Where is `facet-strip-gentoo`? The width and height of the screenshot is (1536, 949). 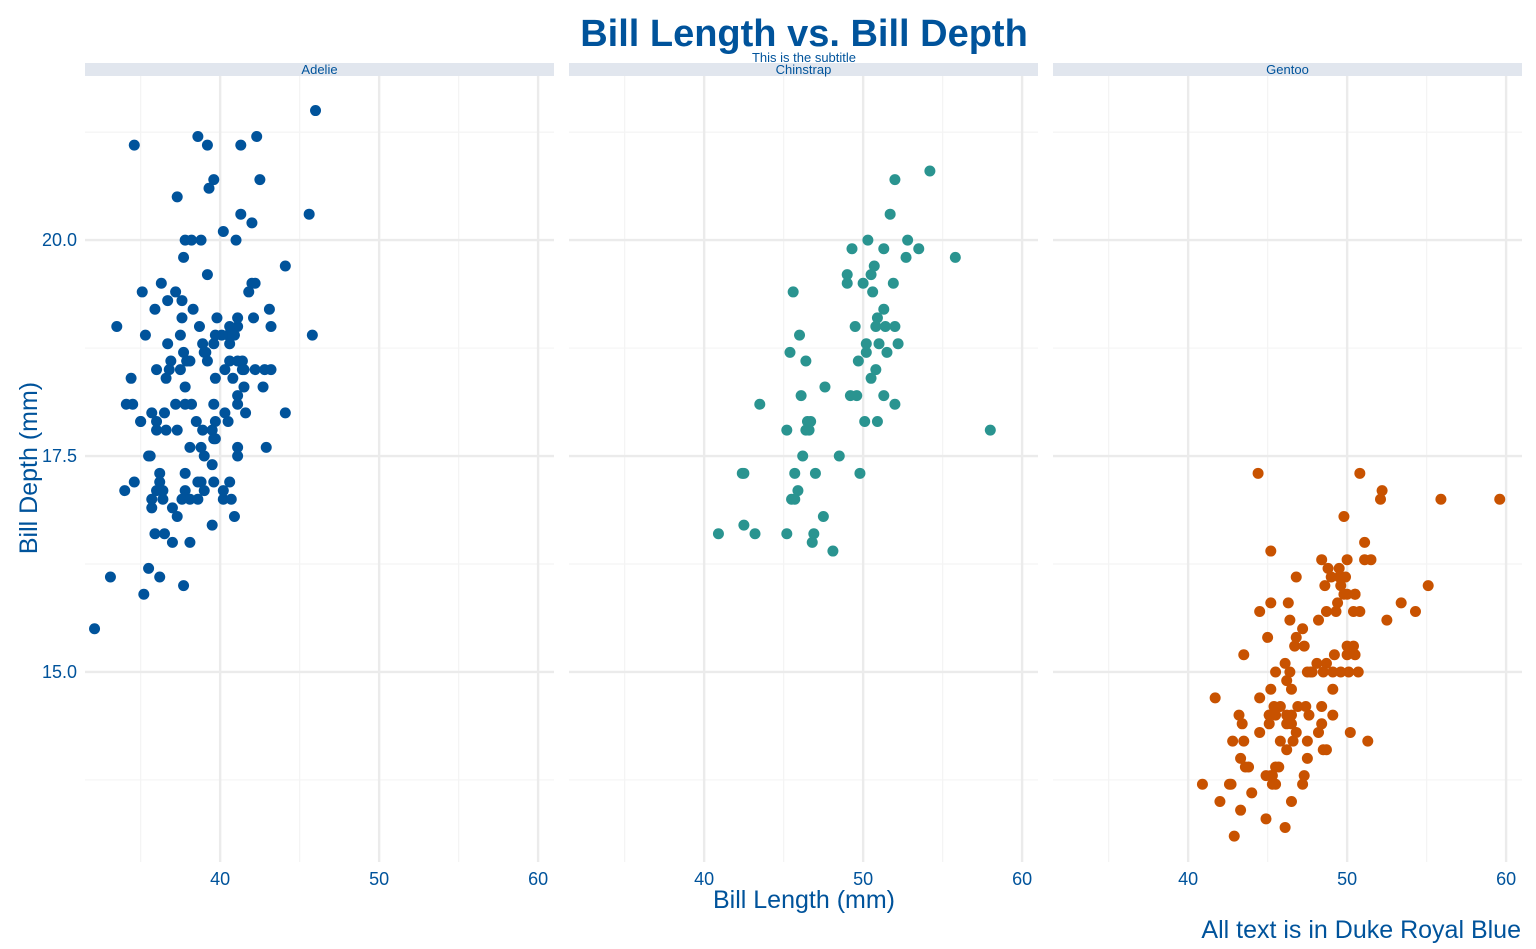
facet-strip-gentoo is located at coordinates (1287, 69).